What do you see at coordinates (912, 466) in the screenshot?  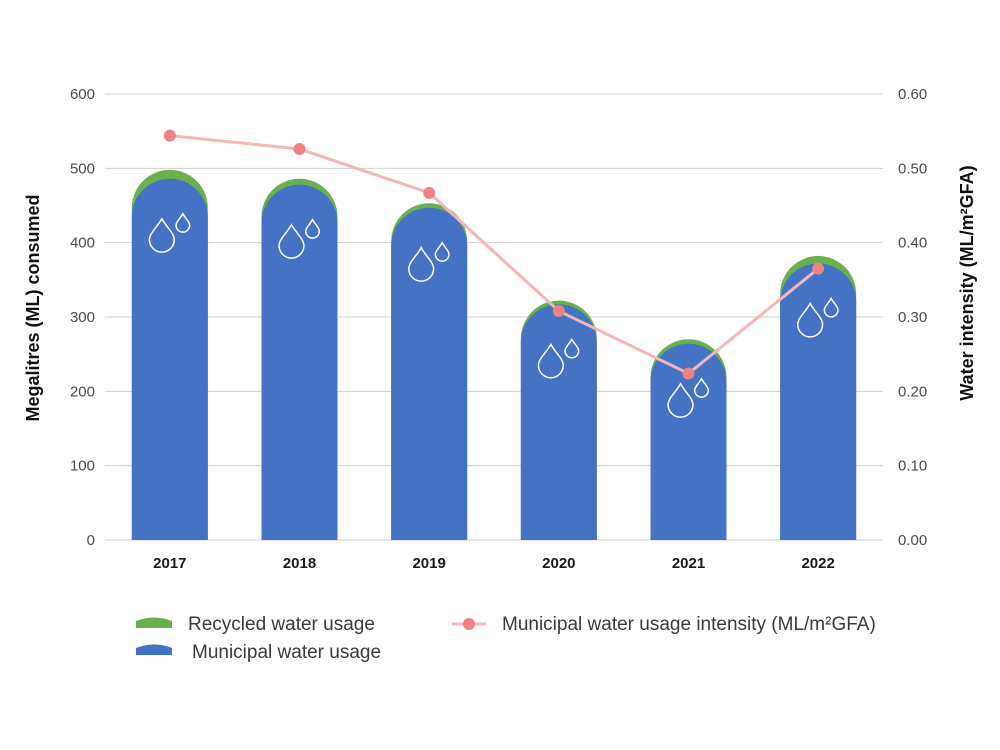 I see `y-tick-label-right: 0.10` at bounding box center [912, 466].